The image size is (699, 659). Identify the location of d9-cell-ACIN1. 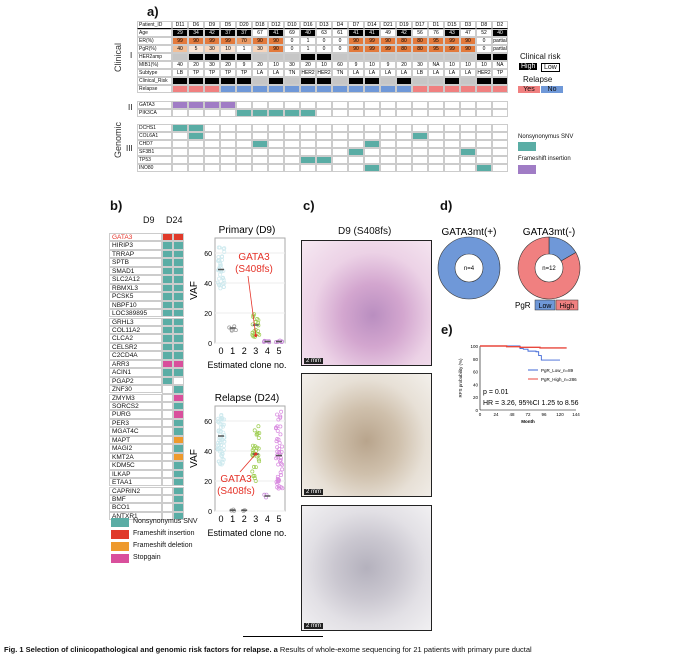
(167, 372).